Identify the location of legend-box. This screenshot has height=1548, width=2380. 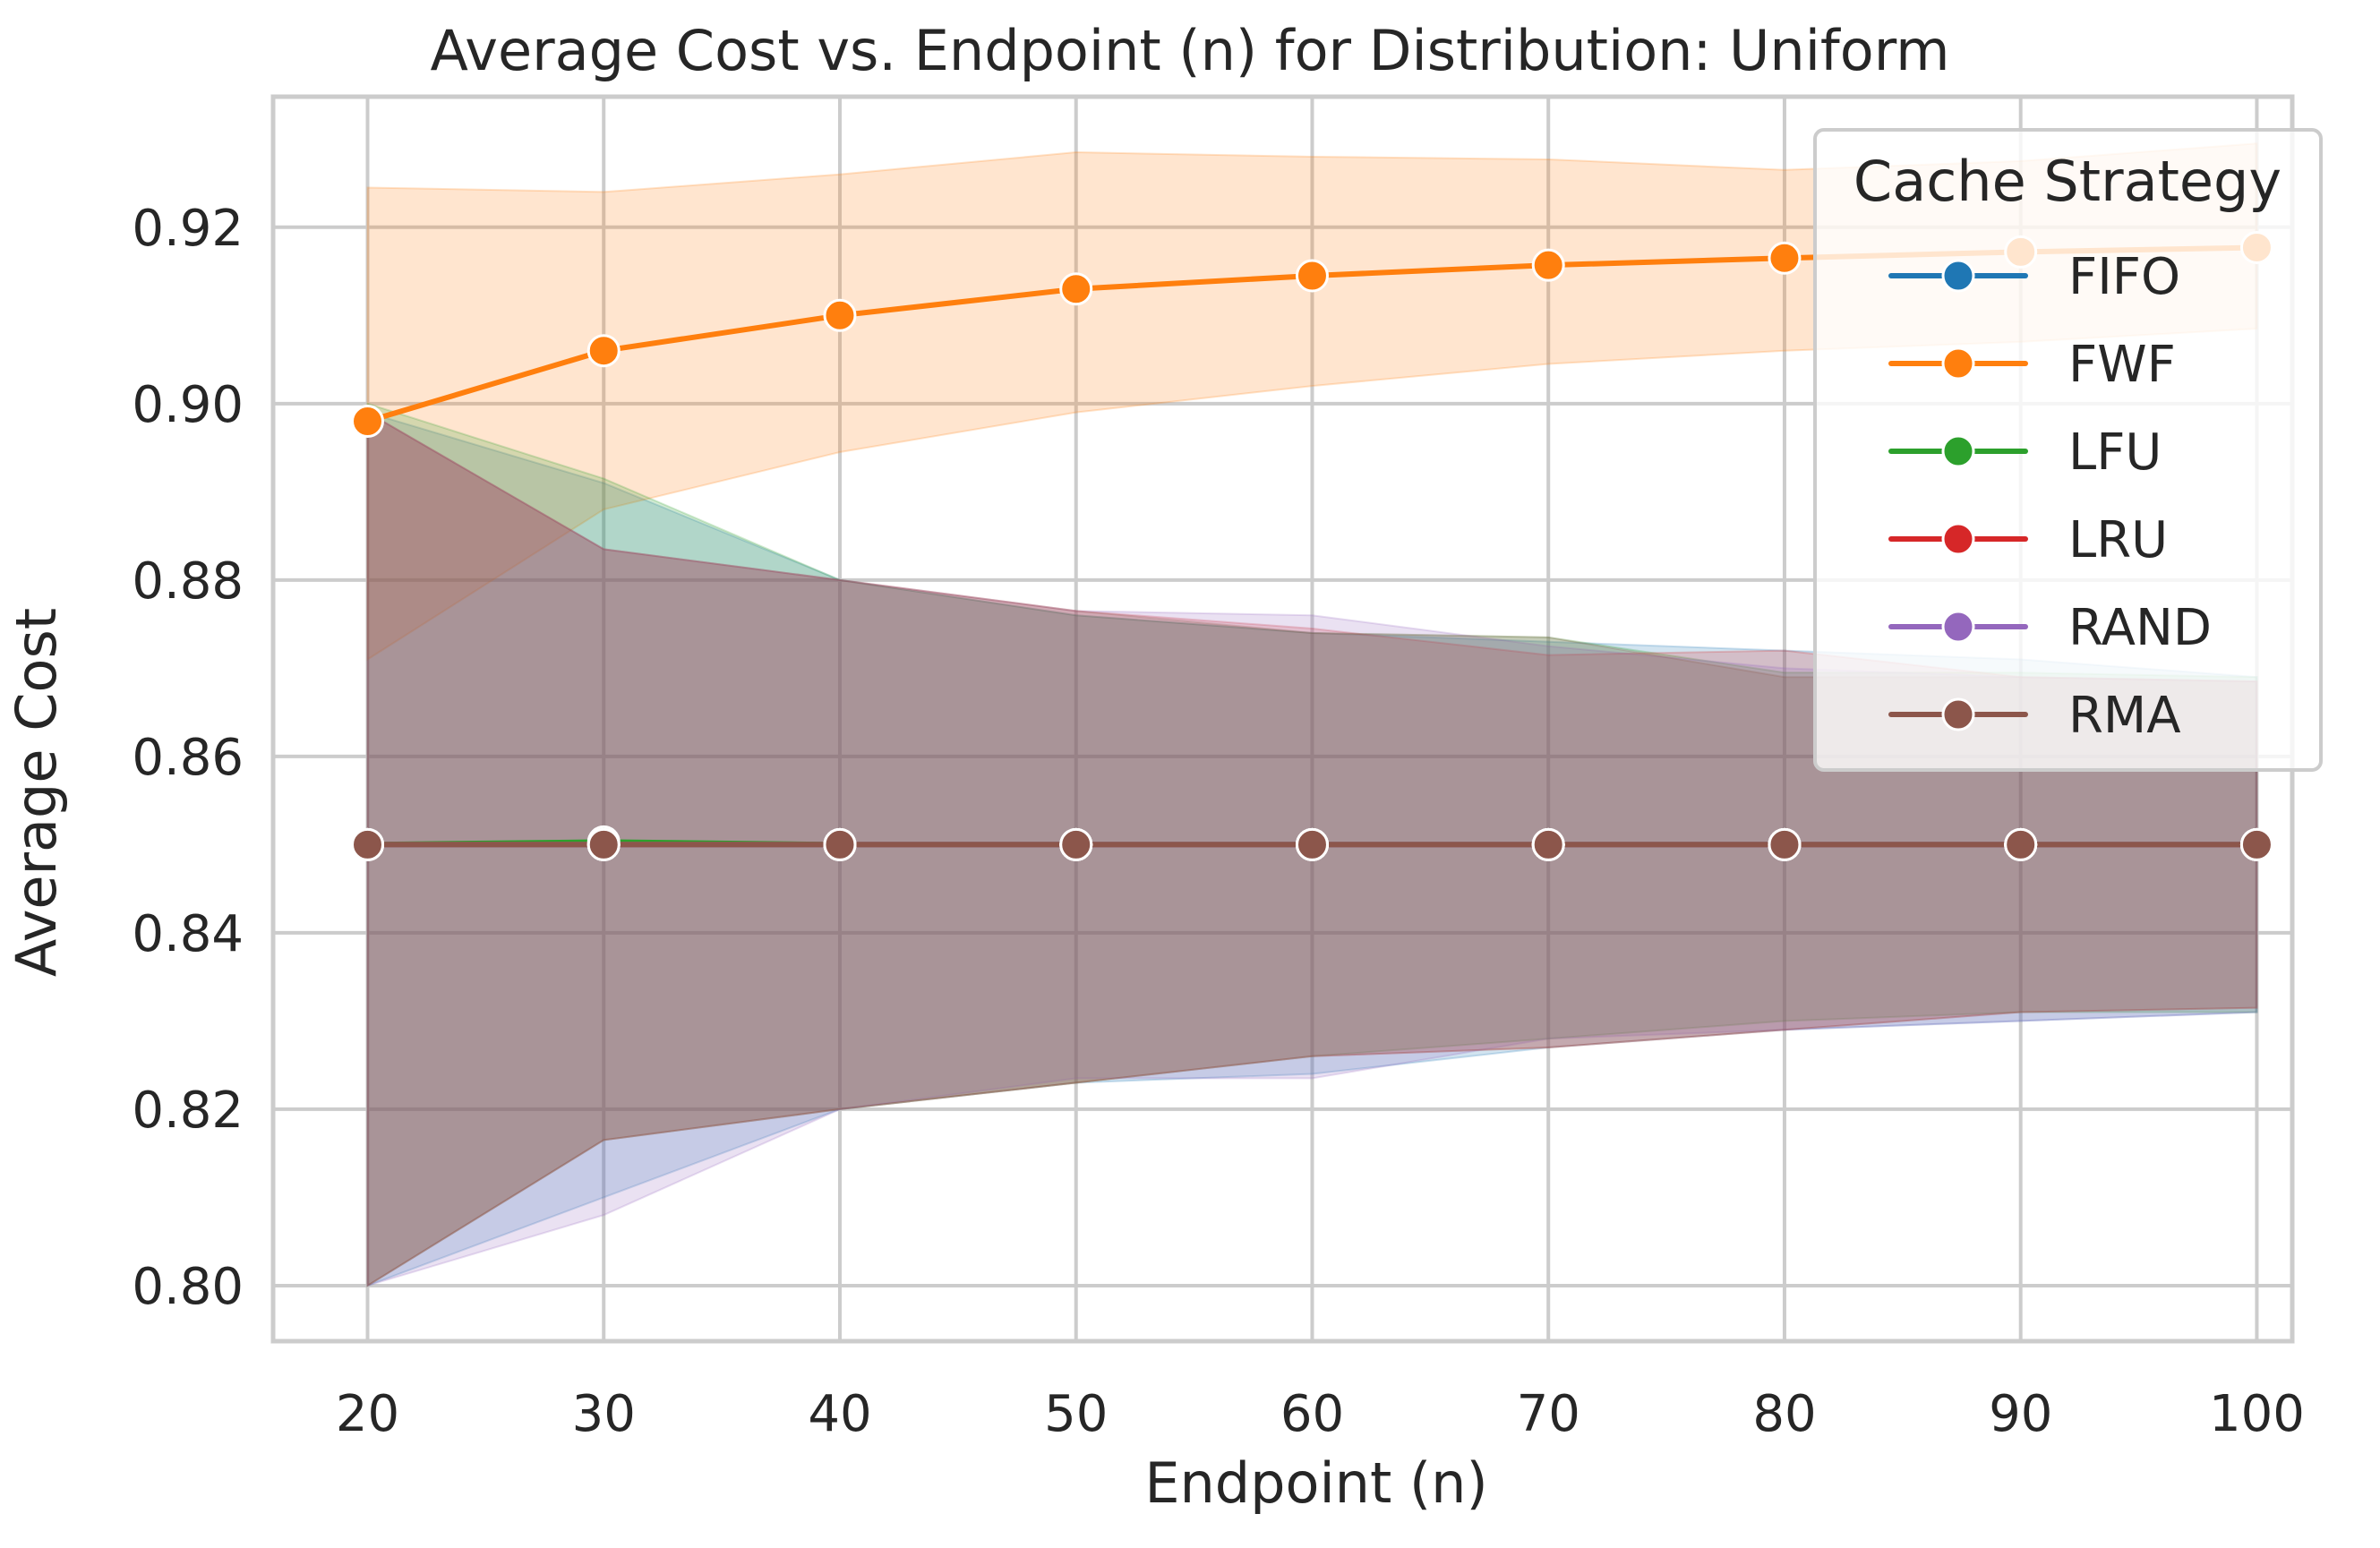
(2068, 450).